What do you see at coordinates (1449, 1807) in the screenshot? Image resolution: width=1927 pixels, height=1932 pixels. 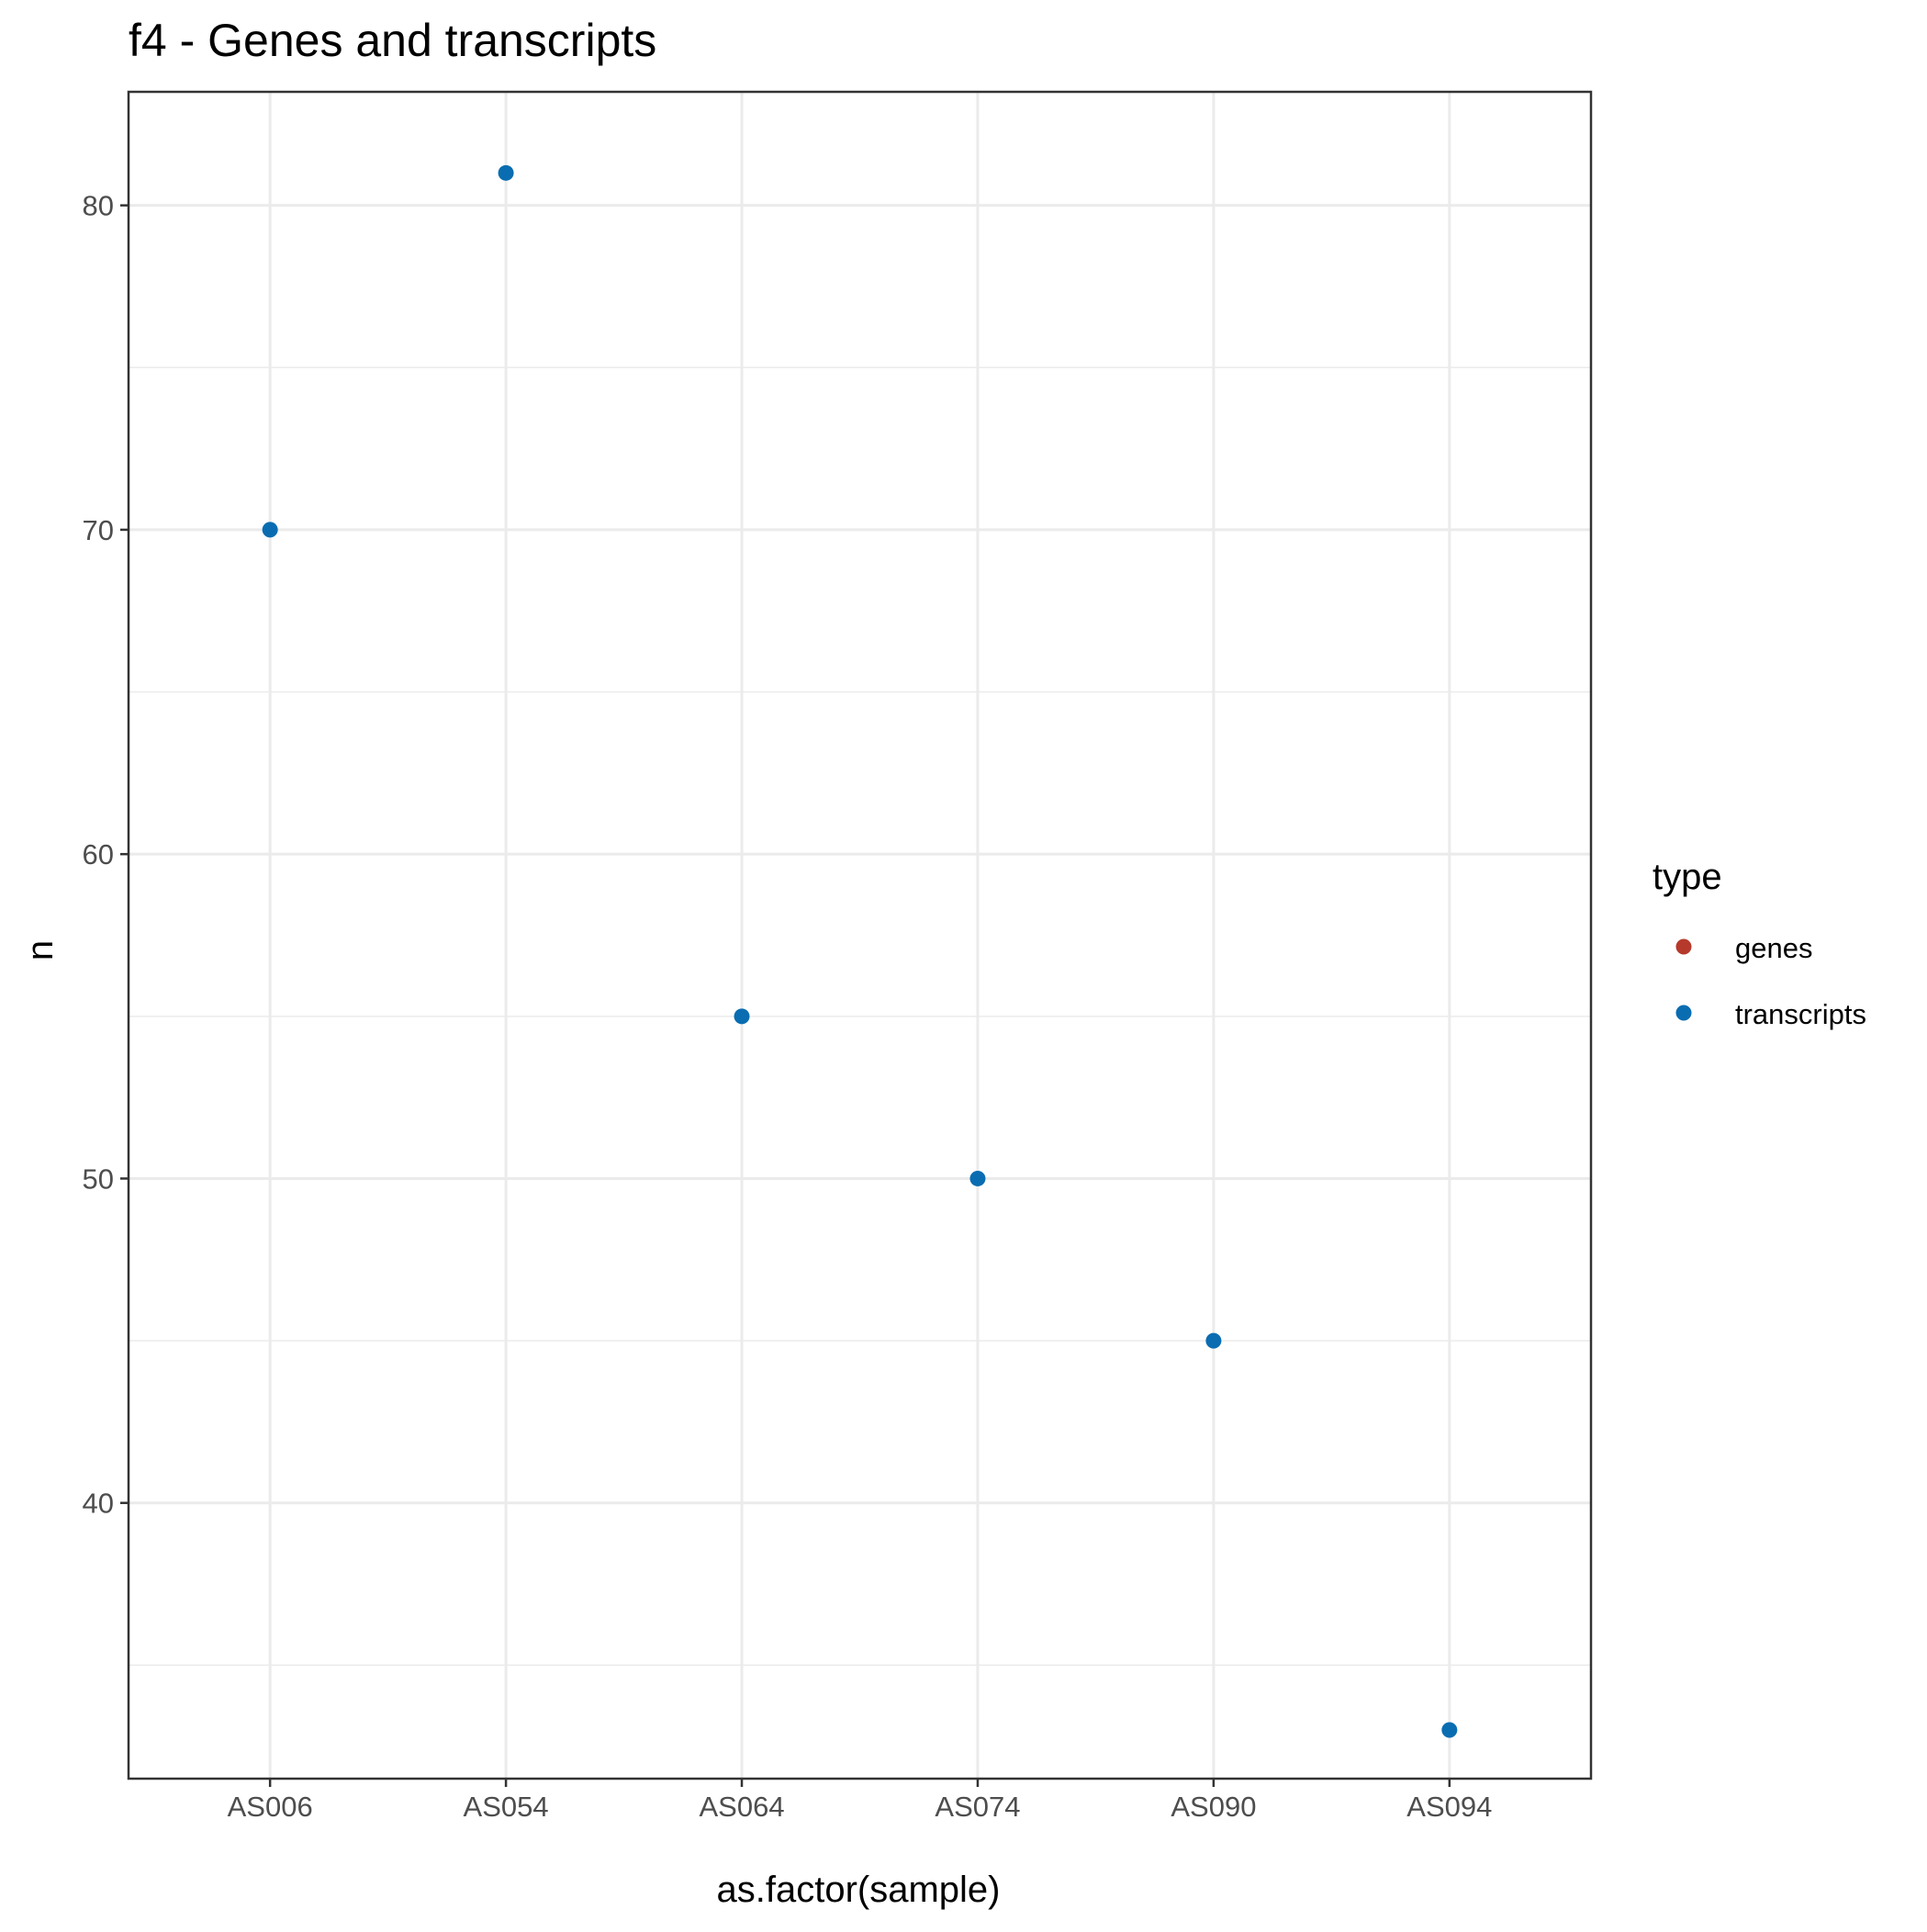 I see `x-tick-label: AS094` at bounding box center [1449, 1807].